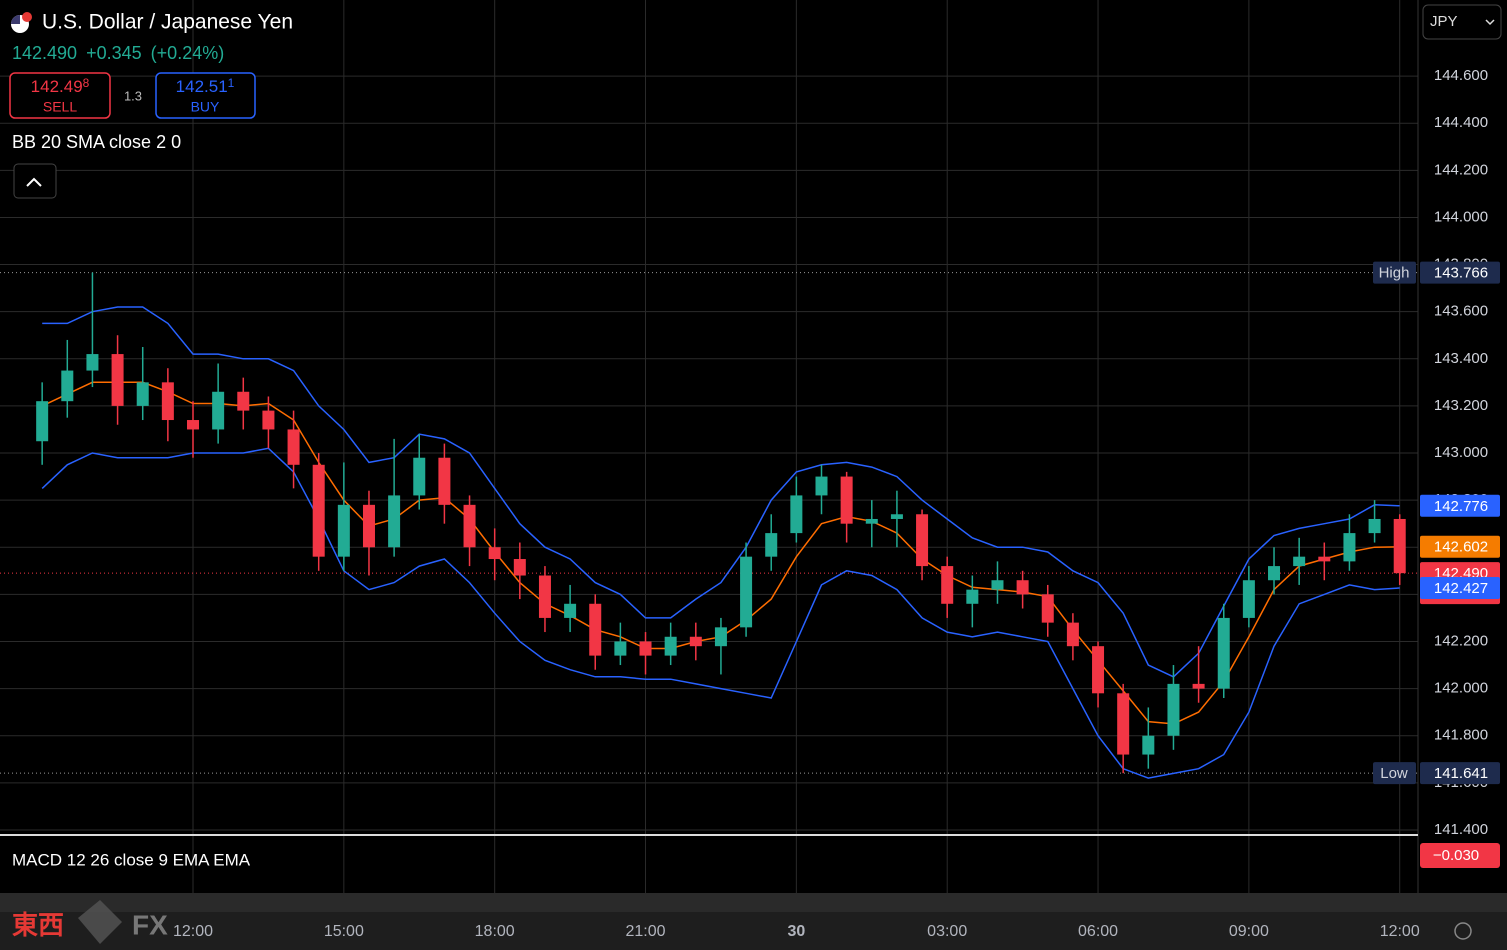  What do you see at coordinates (38, 925) in the screenshot?
I see `watermark-cn: 東西` at bounding box center [38, 925].